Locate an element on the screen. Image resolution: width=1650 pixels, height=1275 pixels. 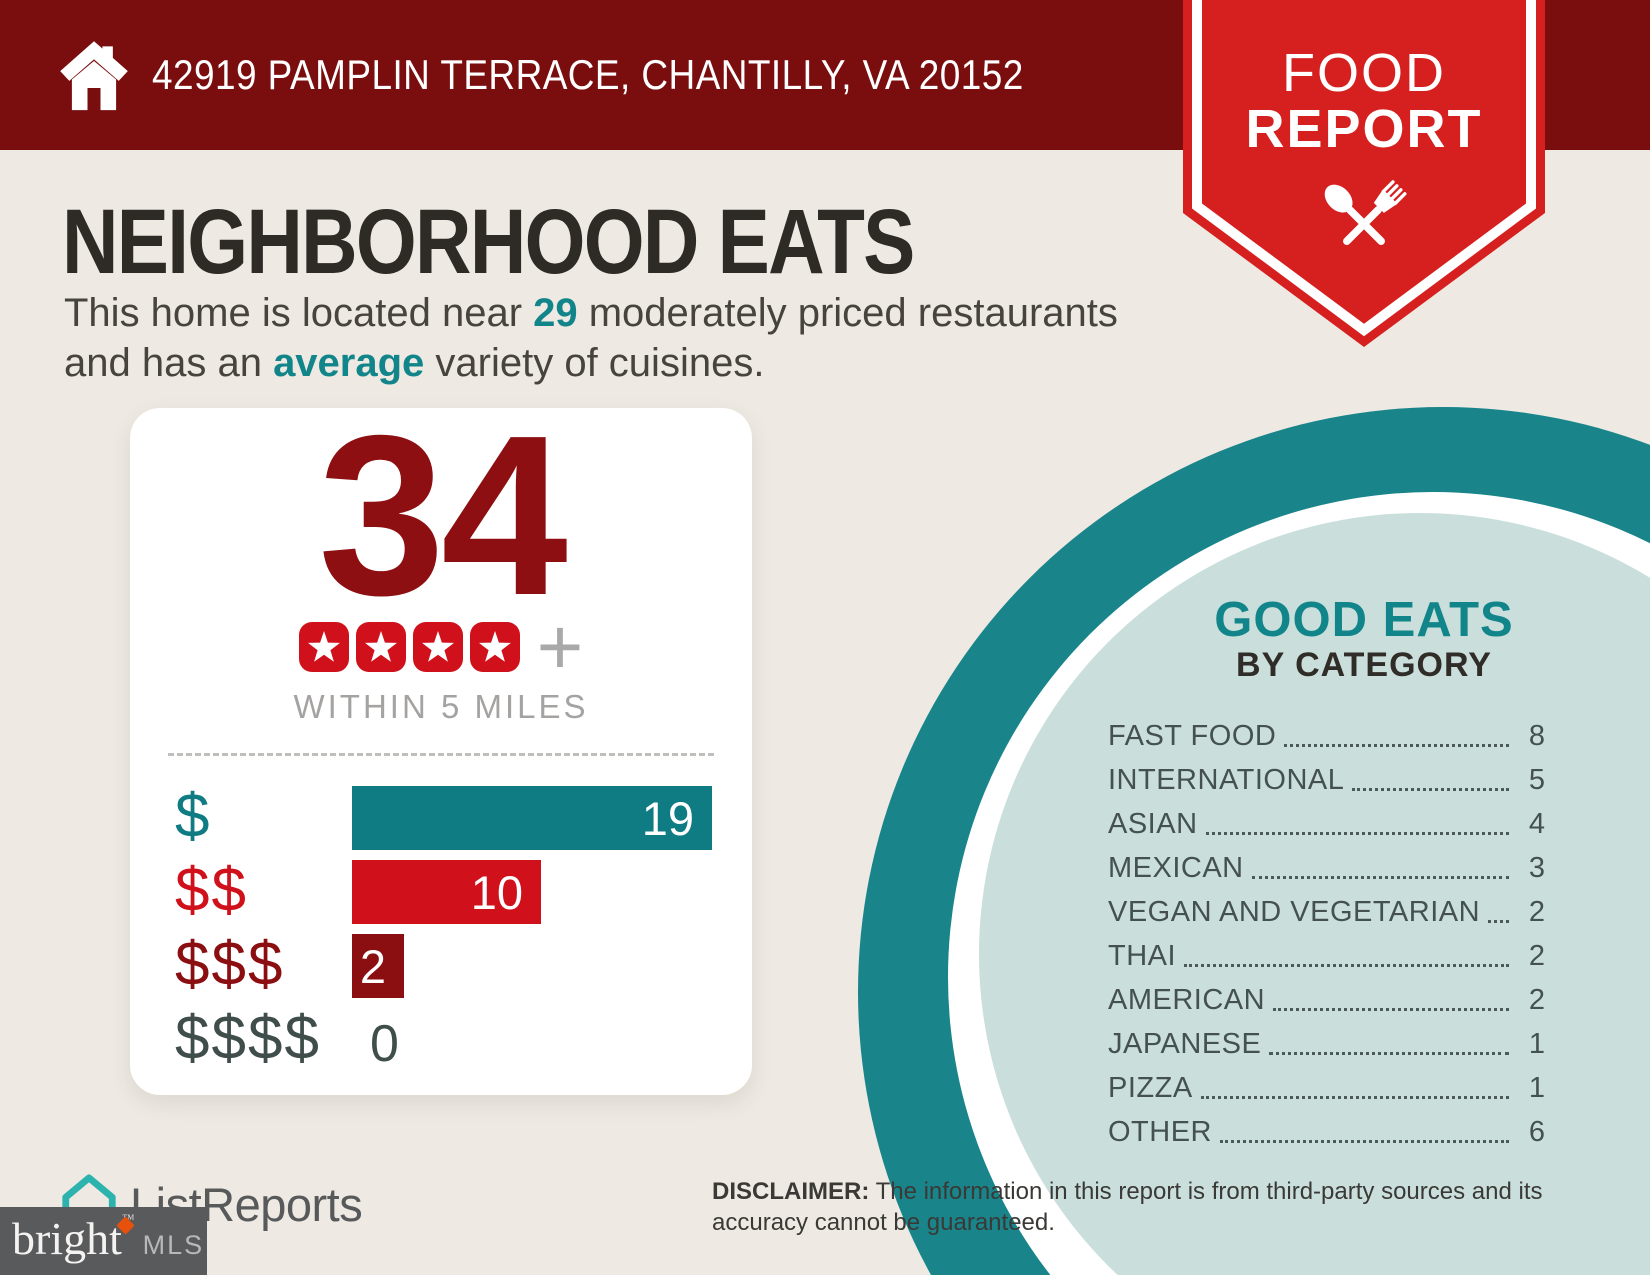
price-tier-bar: 10 is located at coordinates (446, 892).